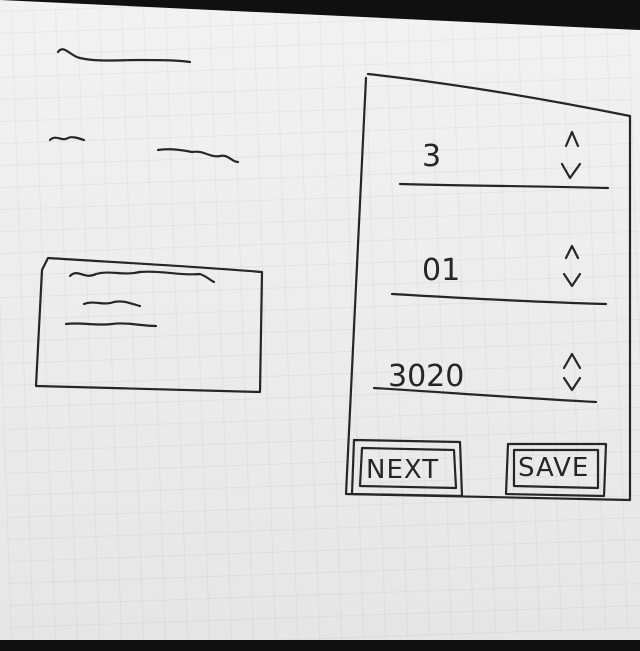 The image size is (640, 651). Describe the element at coordinates (504, 186) in the screenshot. I see `day-underline` at that location.